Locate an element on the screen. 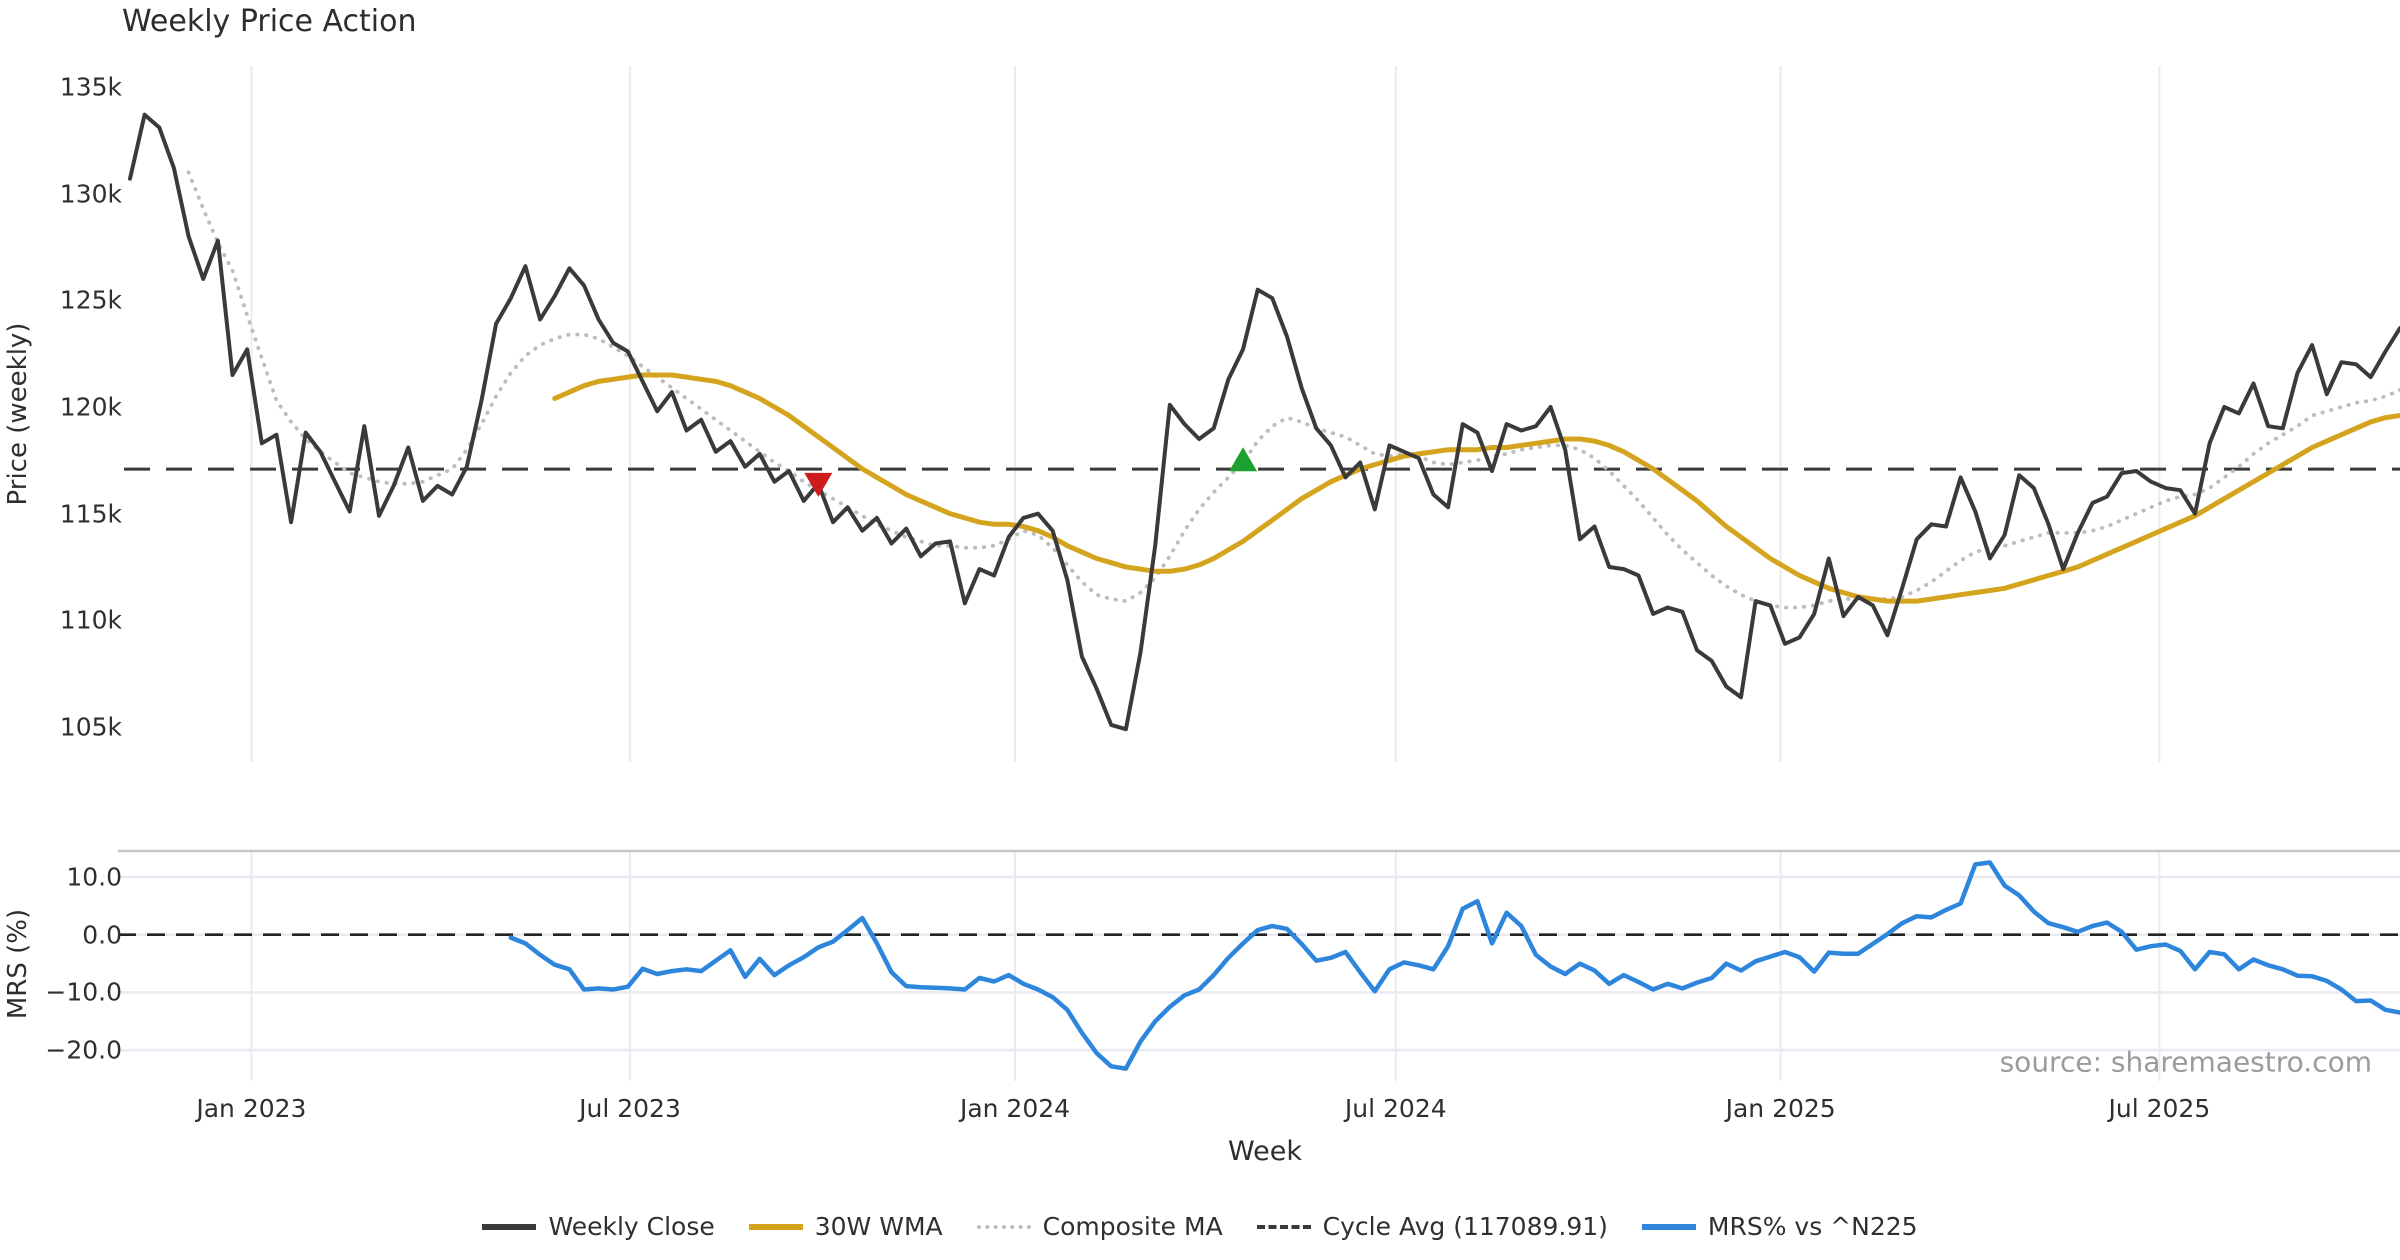 This screenshot has height=1260, width=2400. price-tick-120k: 120k is located at coordinates (90, 407).